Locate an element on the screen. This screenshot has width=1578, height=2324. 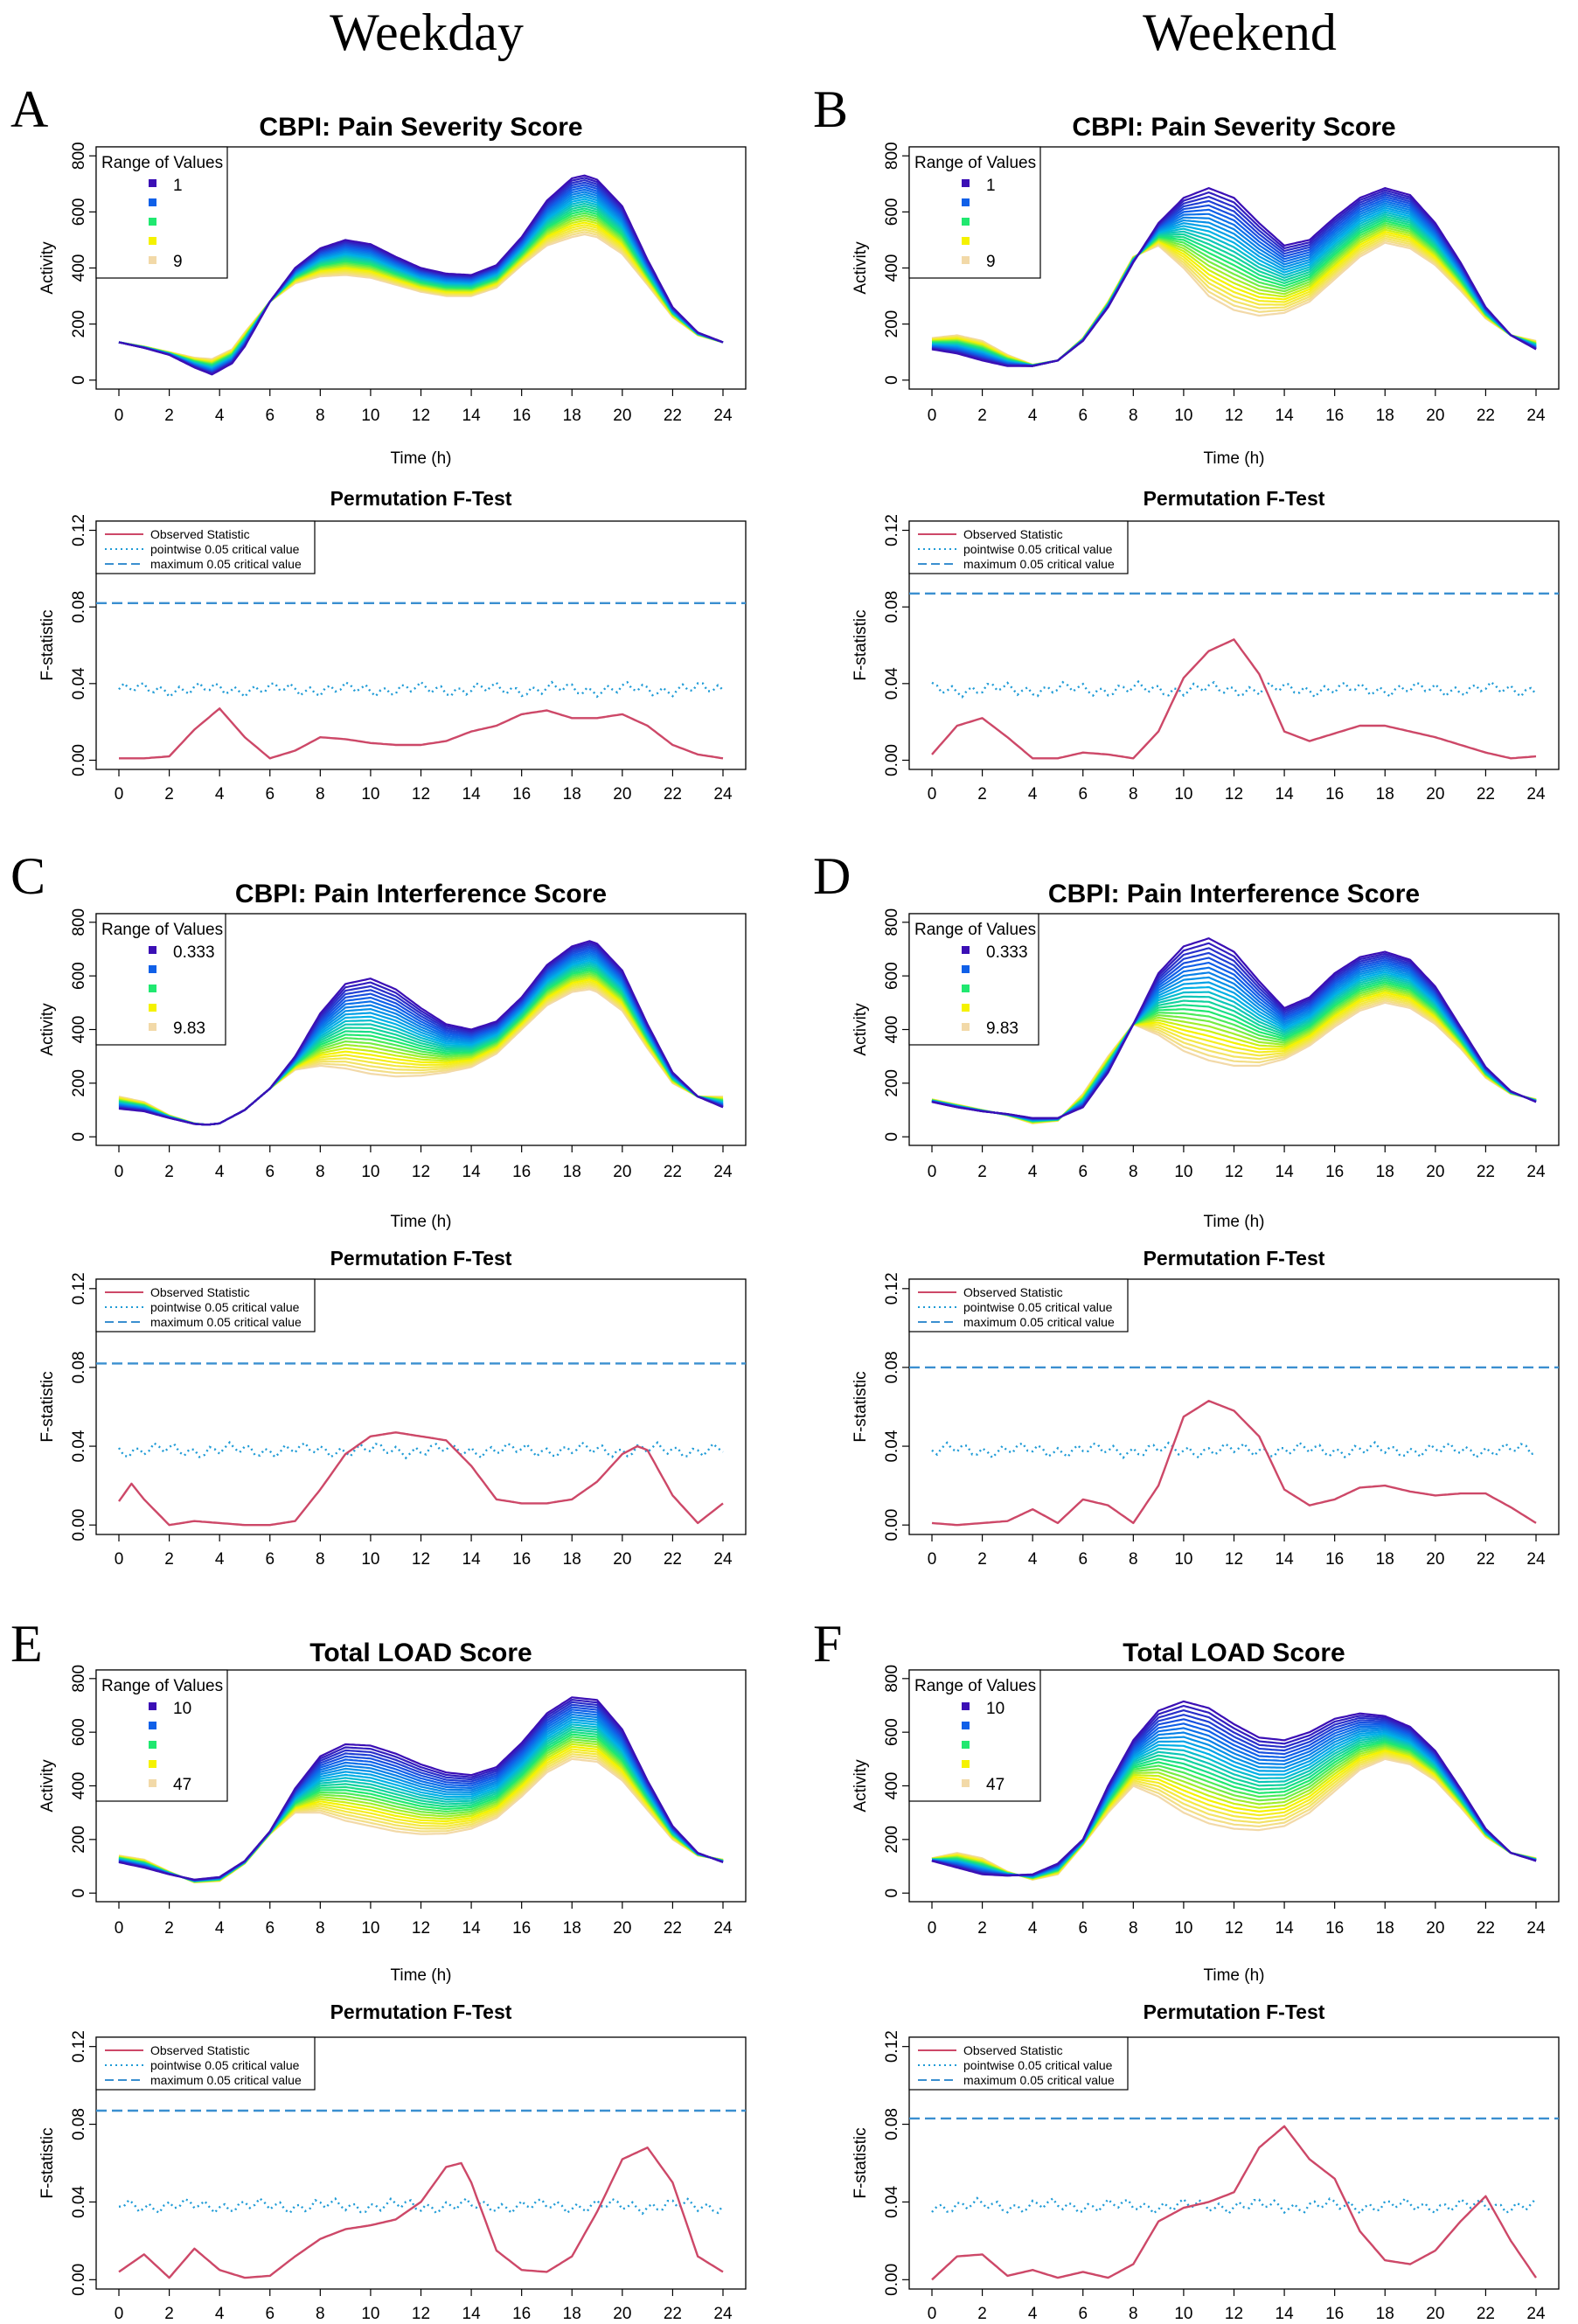
panel-f-xtick-label-18: 18 is located at coordinates (1385, 1929).